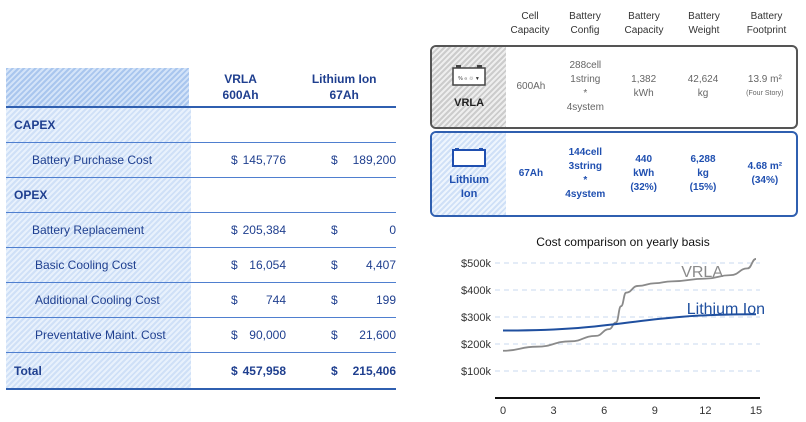  Describe the element at coordinates (585, 166) in the screenshot. I see `cfg: 3string` at that location.